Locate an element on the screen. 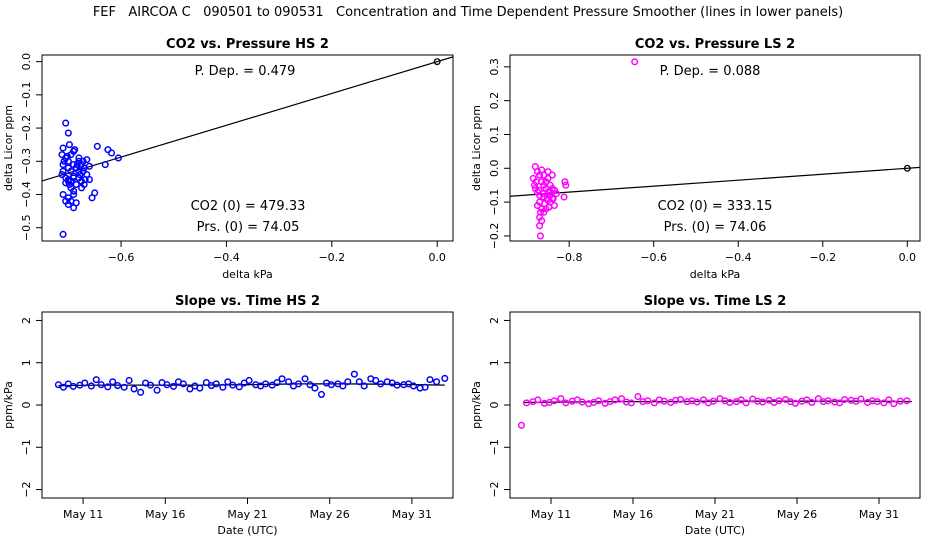 The height and width of the screenshot is (540, 936). x-tick-label: May 31 is located at coordinates (412, 514).